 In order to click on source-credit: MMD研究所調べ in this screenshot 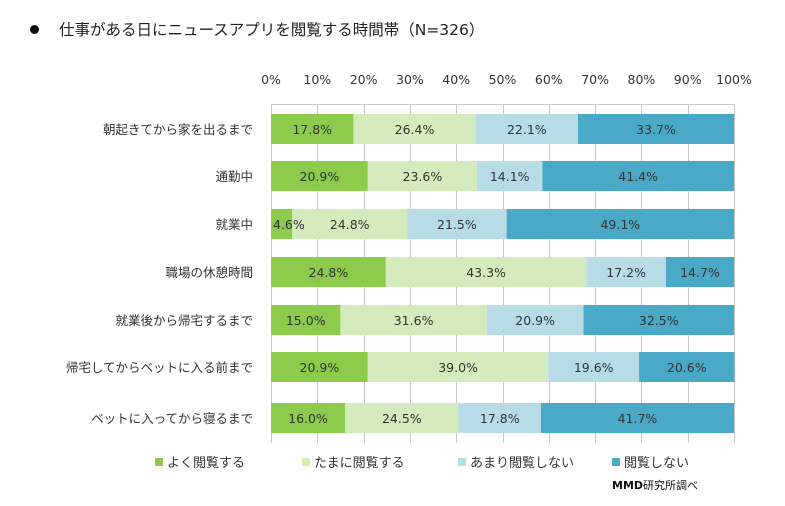, I will do `click(655, 485)`.